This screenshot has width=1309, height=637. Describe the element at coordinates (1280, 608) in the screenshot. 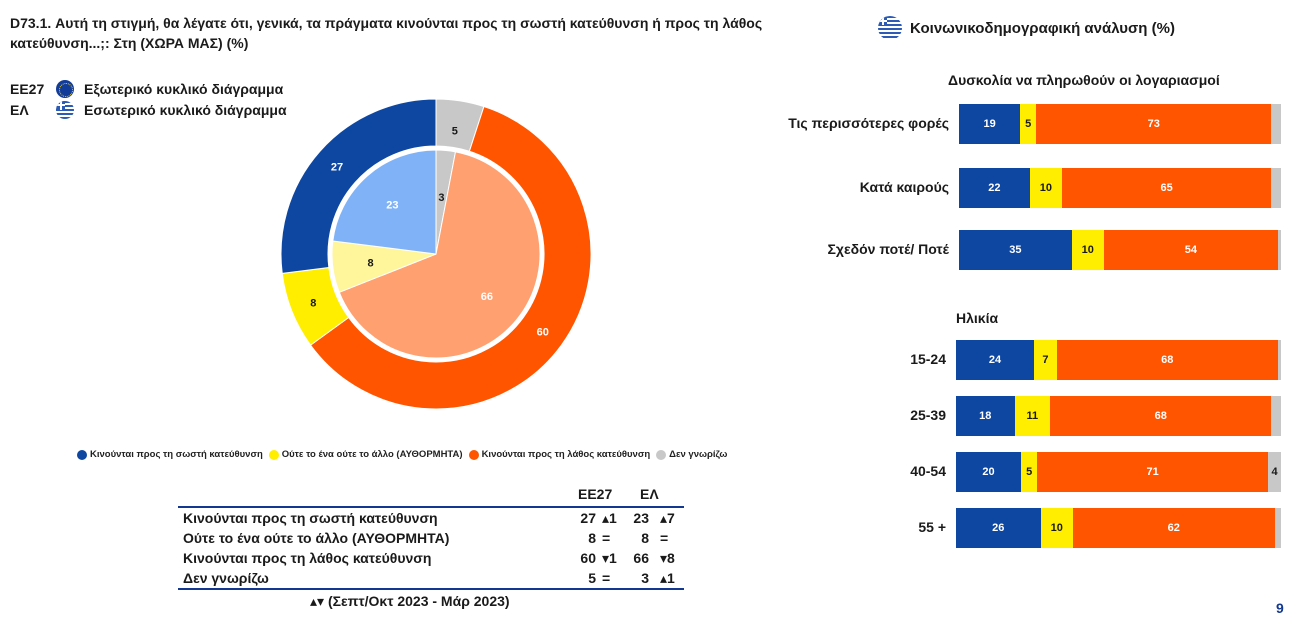

I see `page-number: 9` at that location.